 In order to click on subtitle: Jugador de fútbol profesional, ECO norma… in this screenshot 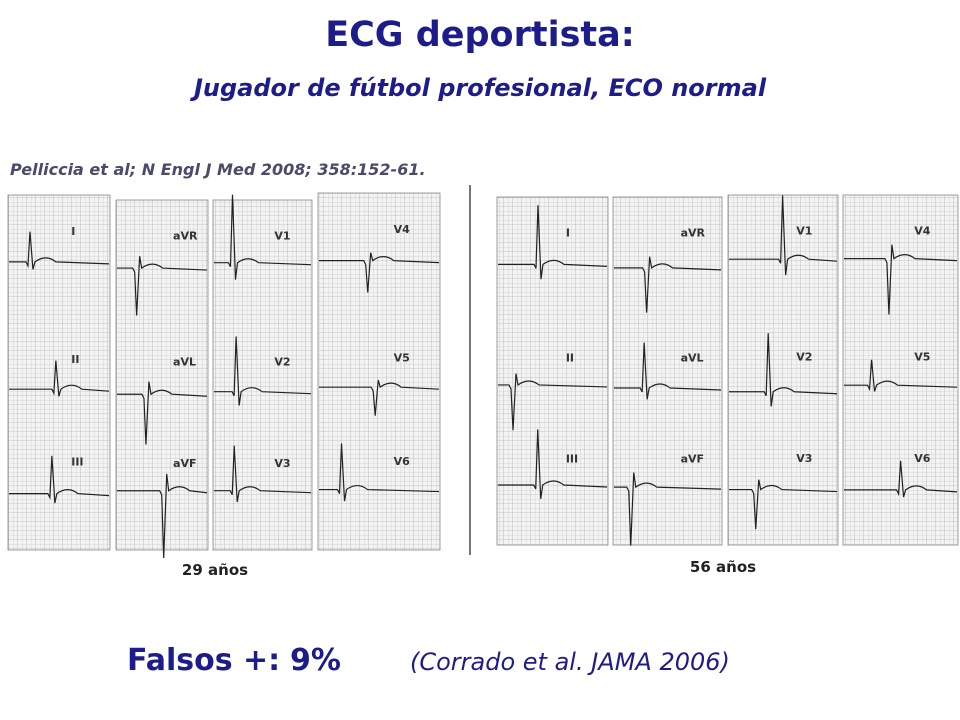, I will do `click(478, 88)`.